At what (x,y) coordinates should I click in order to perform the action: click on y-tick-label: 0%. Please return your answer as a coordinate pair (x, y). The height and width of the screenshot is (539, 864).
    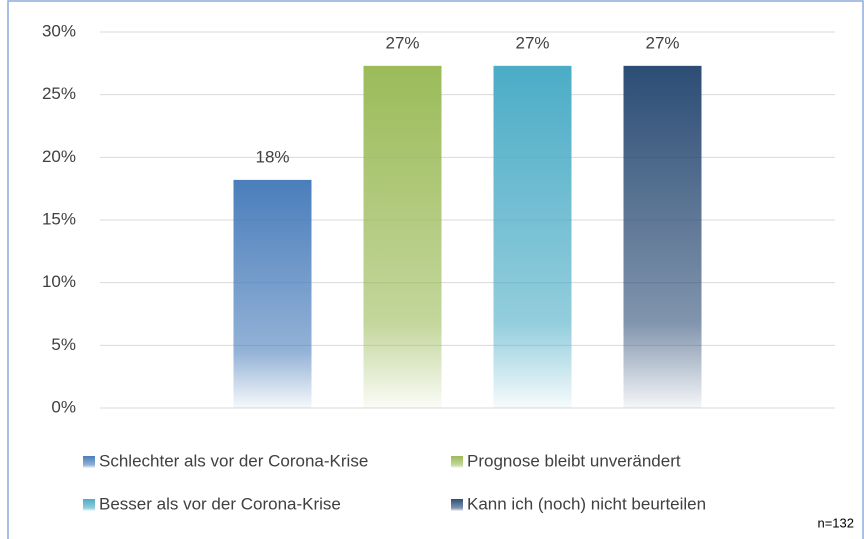
    Looking at the image, I should click on (63, 406).